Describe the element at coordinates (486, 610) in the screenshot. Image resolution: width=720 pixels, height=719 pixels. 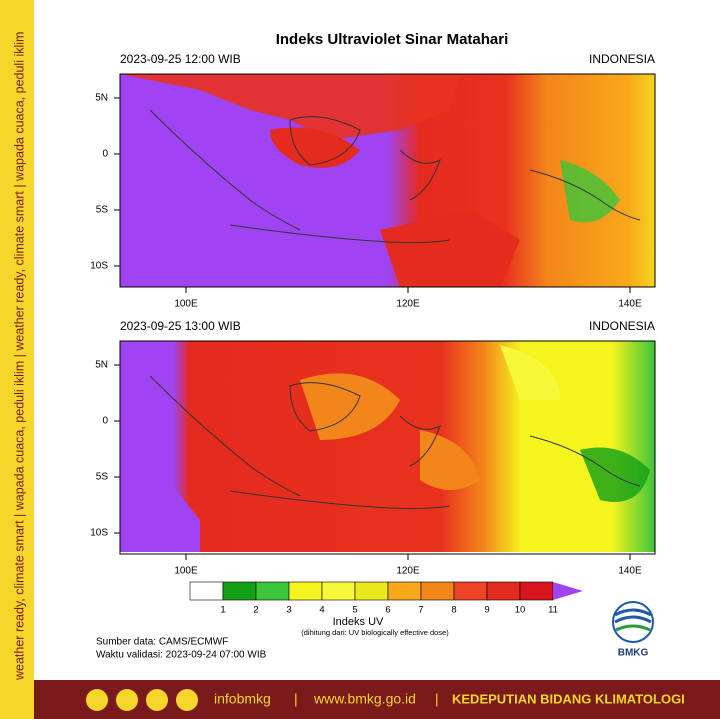
I see `colorbar-tick-label: 9` at that location.